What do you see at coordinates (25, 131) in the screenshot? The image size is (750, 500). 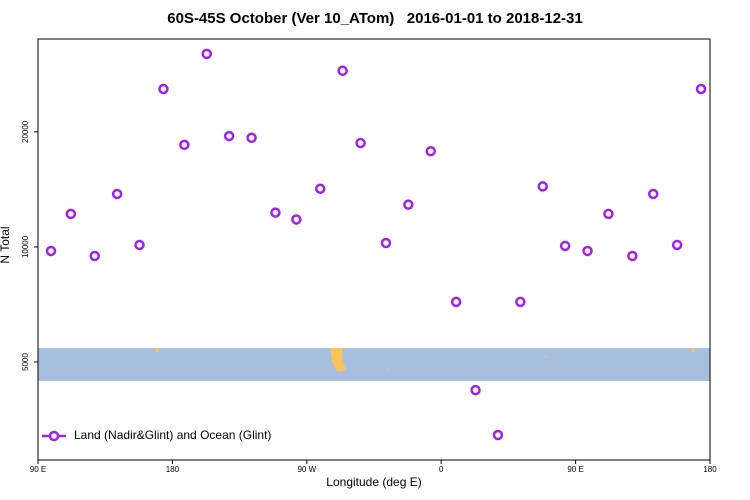 I see `y-tick-label: 20000` at bounding box center [25, 131].